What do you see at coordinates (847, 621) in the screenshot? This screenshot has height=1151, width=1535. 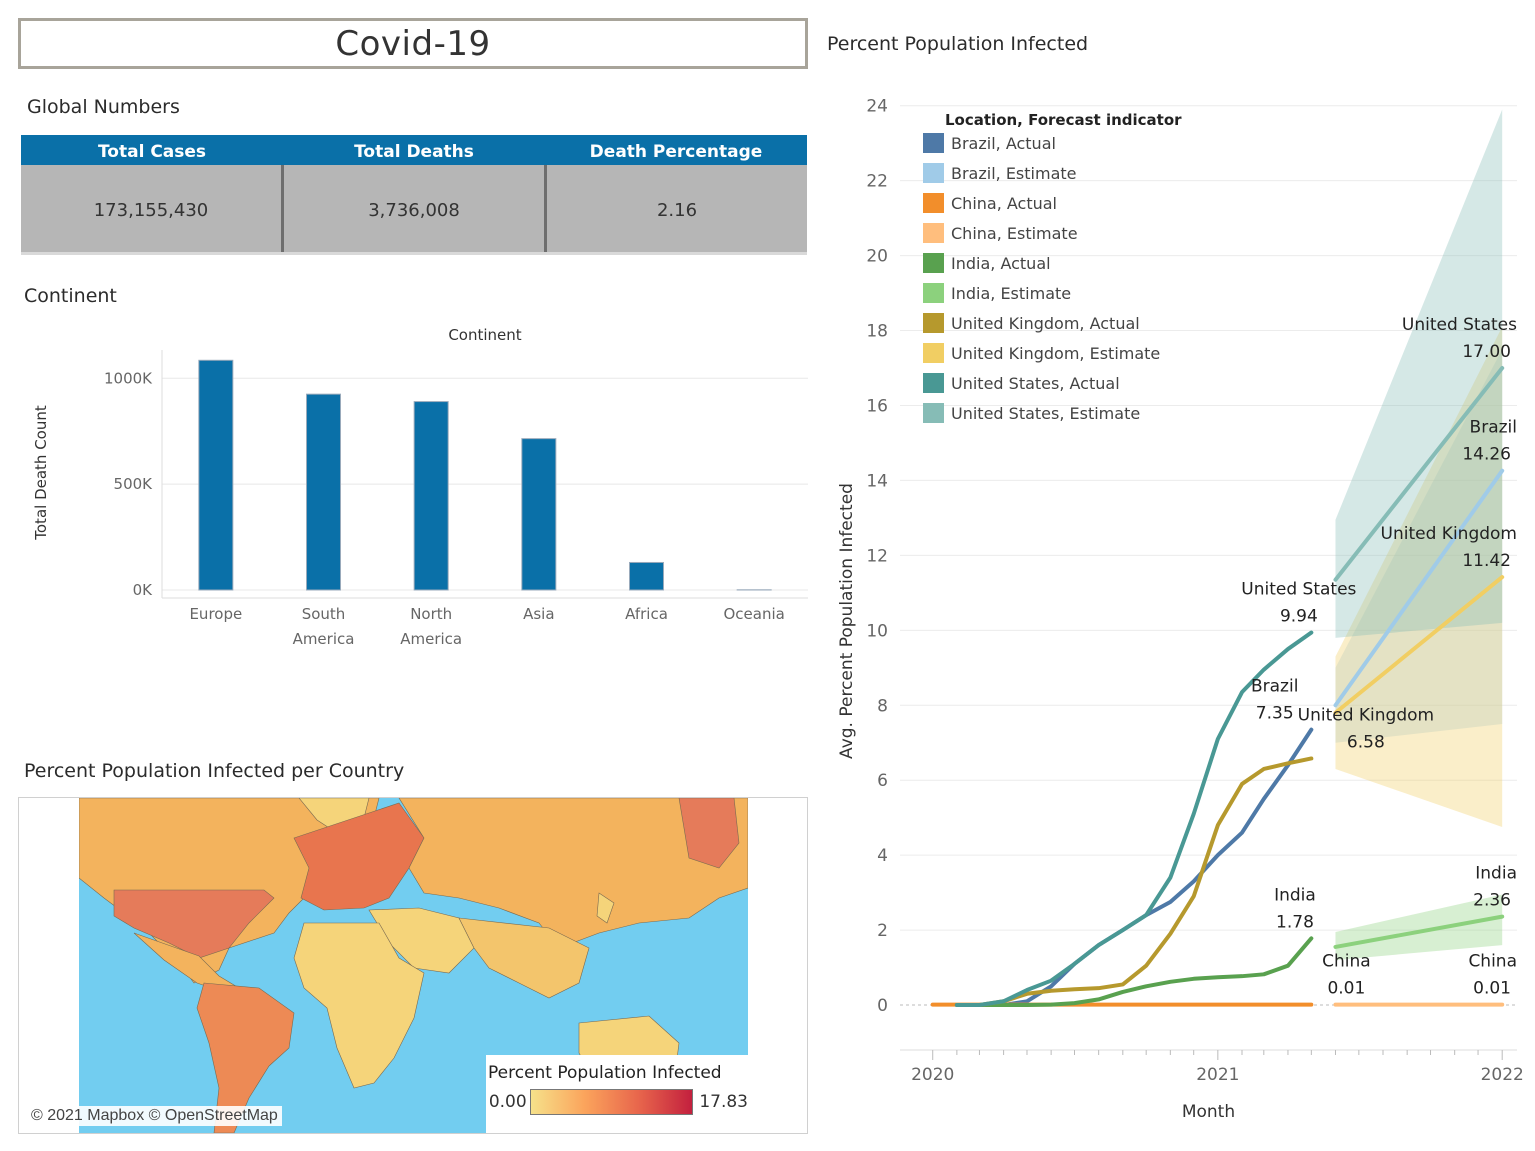 I see `line-ylabel: Avg. Percent Population Infected` at bounding box center [847, 621].